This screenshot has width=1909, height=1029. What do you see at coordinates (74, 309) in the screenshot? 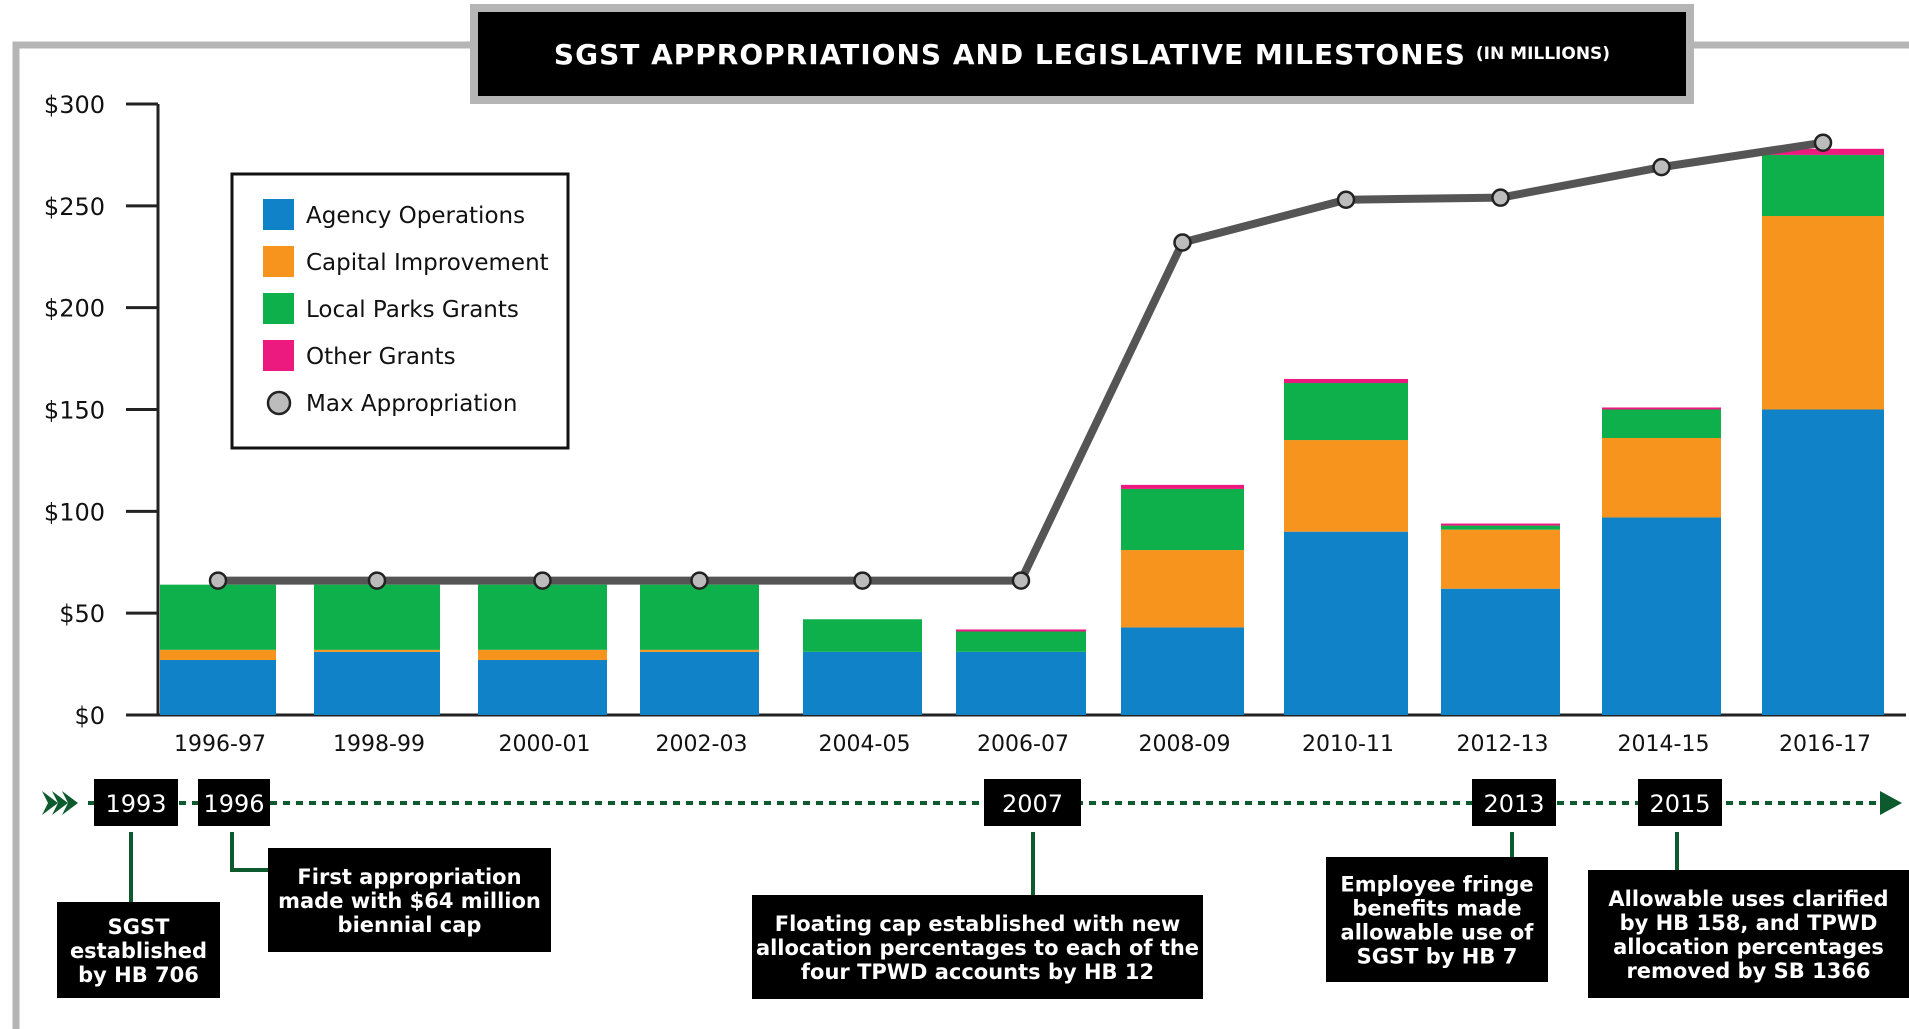
I see `y-tick-label: $200` at bounding box center [74, 309].